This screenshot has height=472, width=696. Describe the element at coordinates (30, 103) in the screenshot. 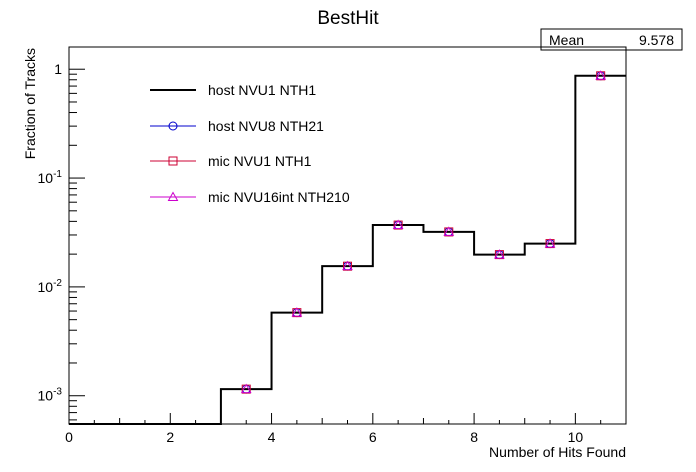

I see `y-axis-label: Fraction of Tracks` at that location.